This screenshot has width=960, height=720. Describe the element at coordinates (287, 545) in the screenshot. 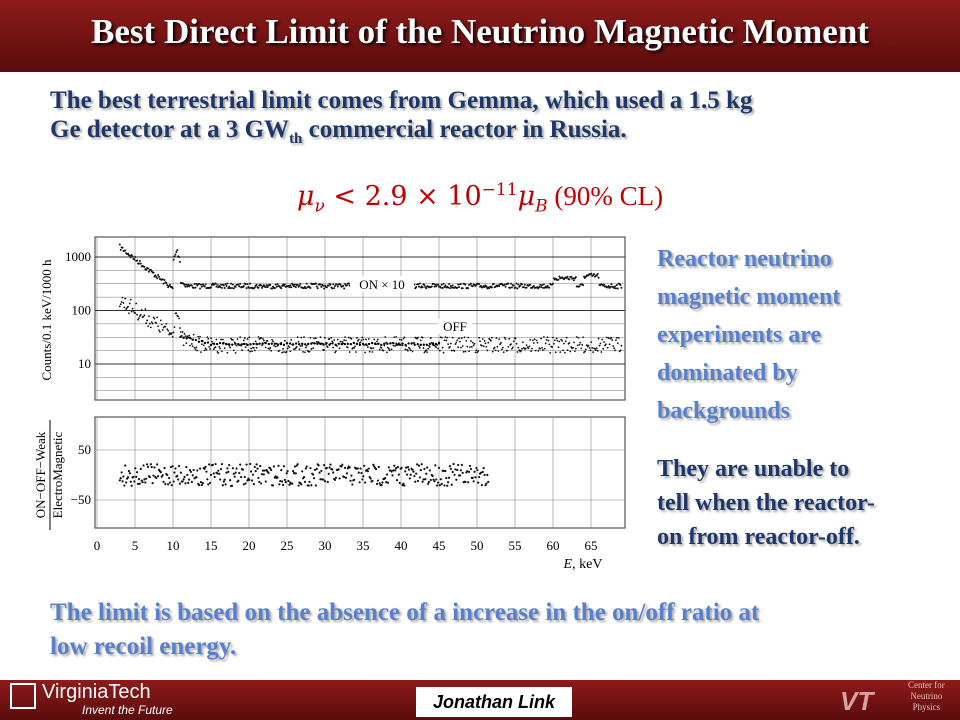

I see `x-tick-label: 25` at that location.